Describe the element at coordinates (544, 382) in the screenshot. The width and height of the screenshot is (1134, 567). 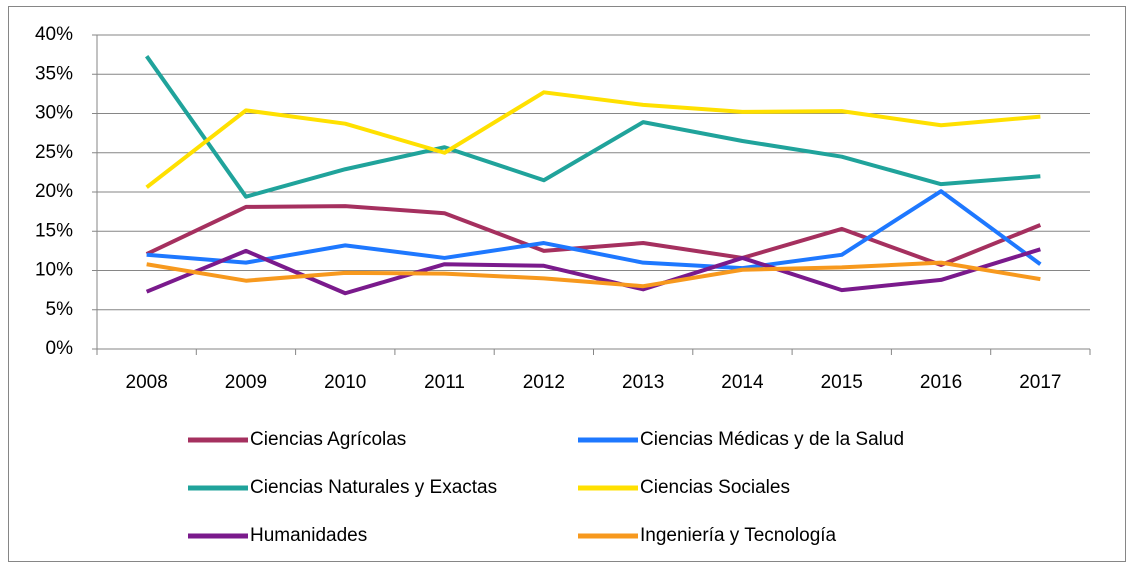
I see `x-tick-label: 2012` at that location.